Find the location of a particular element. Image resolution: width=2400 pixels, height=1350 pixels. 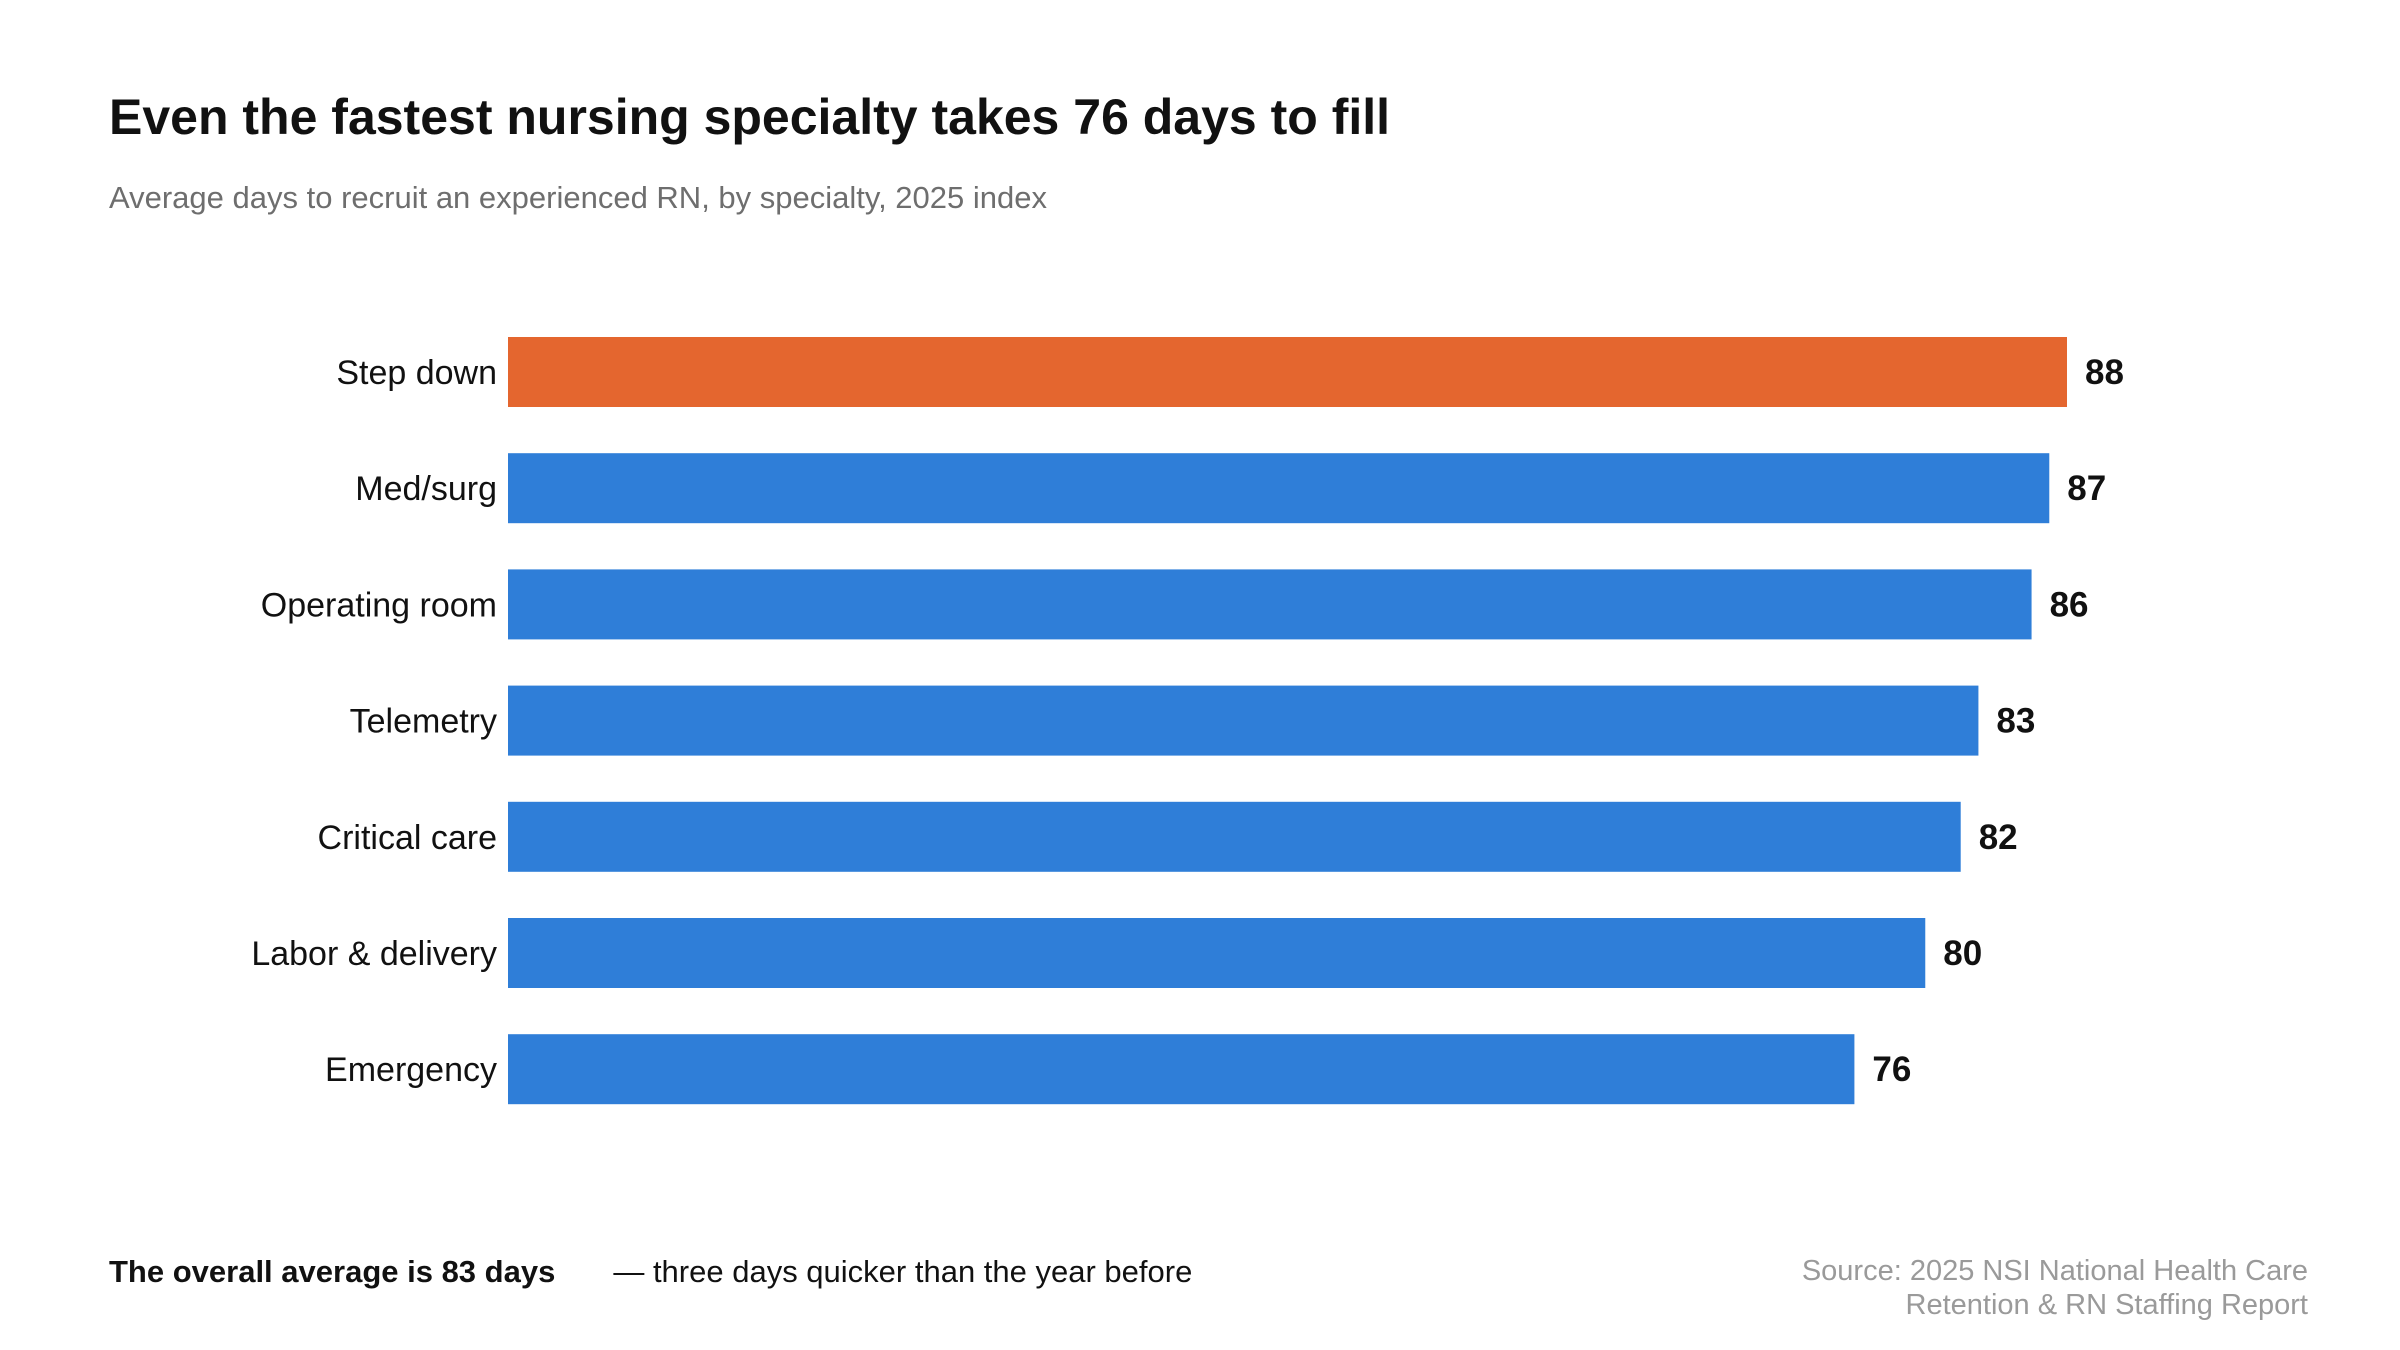

source-line-1: Source: 2025 NSI National Health Care is located at coordinates (2054, 1271).